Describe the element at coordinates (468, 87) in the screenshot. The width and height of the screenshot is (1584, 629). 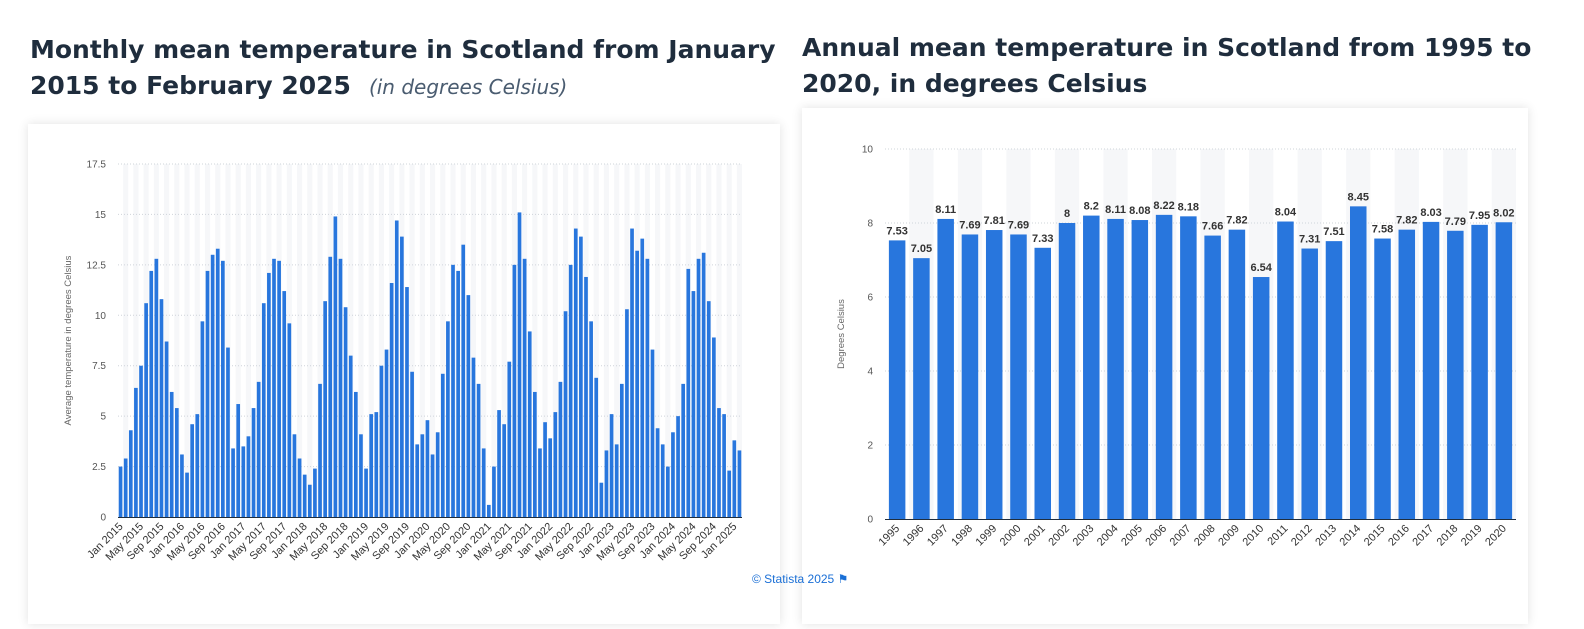
I see `left-chart-subtitle: (in degrees Celsius)` at that location.